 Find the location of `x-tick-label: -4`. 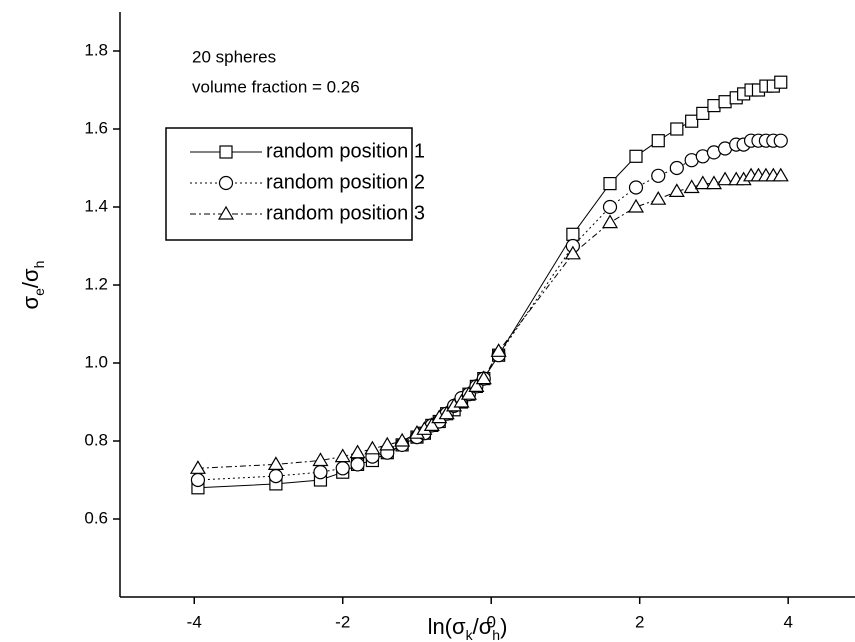

x-tick-label: -4 is located at coordinates (194, 621).